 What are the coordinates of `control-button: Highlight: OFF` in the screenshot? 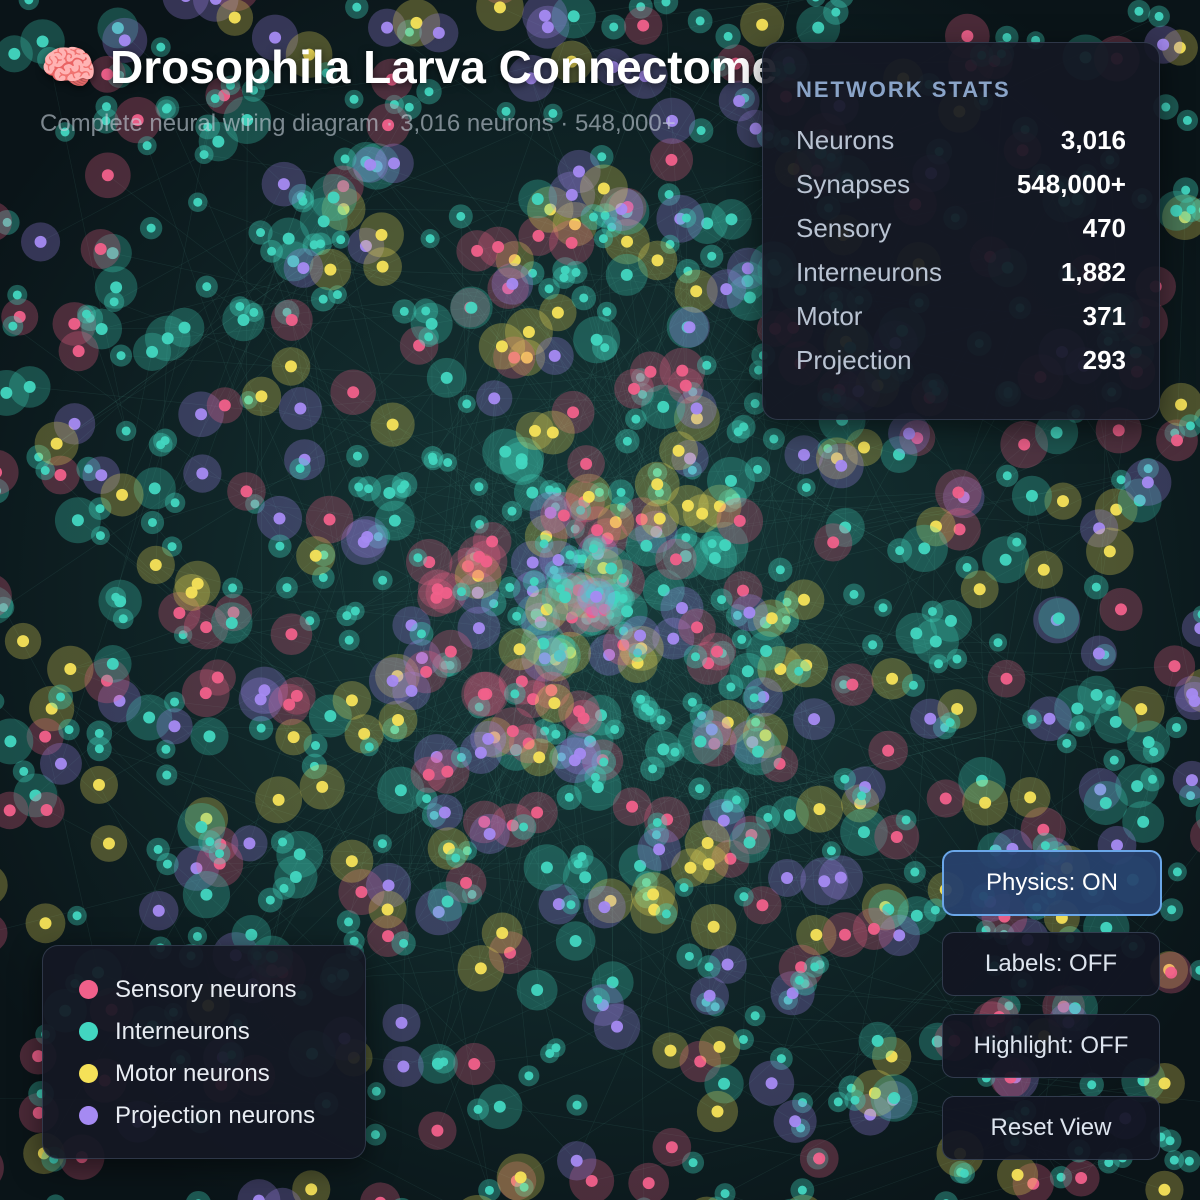 It's located at (1051, 1046).